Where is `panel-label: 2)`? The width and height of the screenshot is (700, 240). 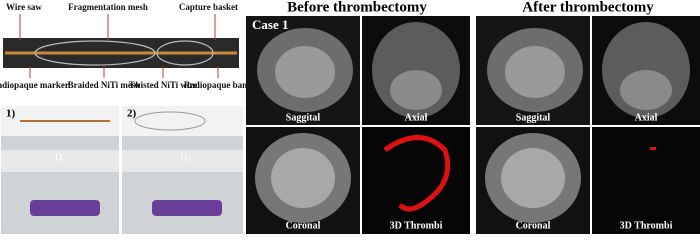 panel-label: 2) is located at coordinates (132, 114).